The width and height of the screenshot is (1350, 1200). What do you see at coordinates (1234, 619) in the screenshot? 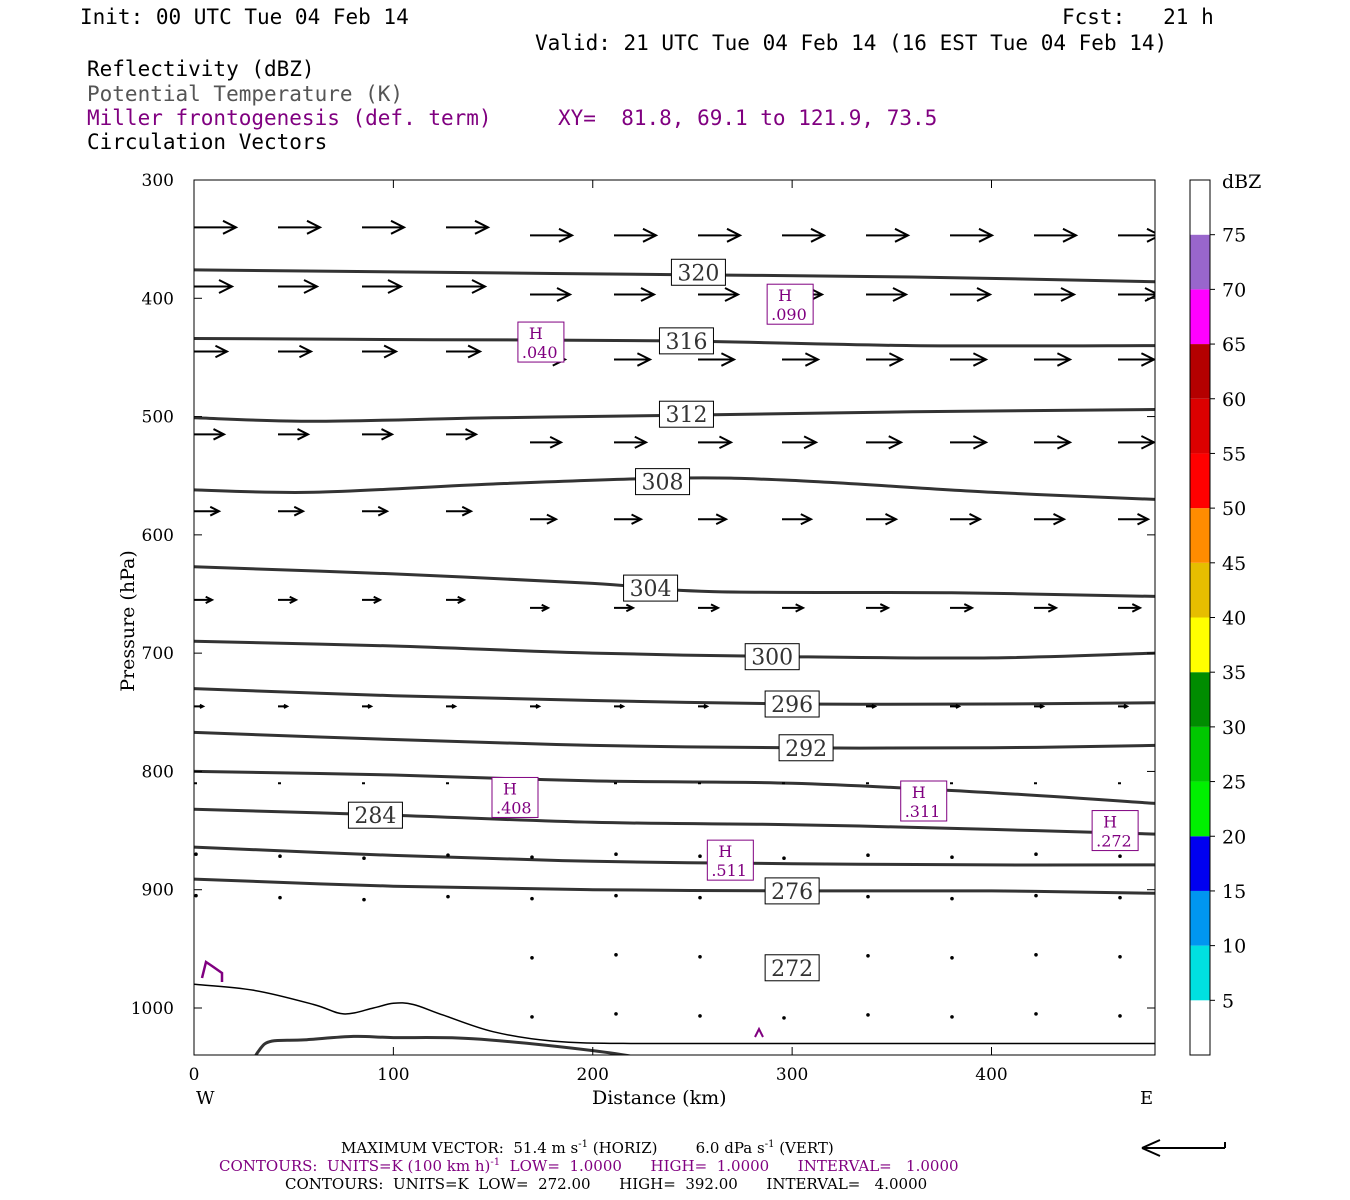
I see `colorbar-label: 40` at bounding box center [1234, 619].